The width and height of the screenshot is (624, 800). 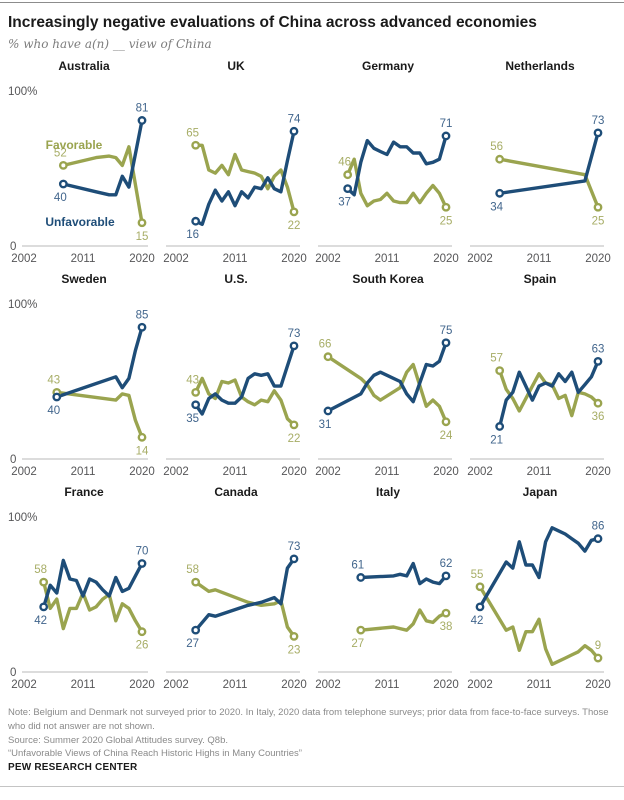 What do you see at coordinates (357, 644) in the screenshot?
I see `favorable-start-value: 27` at bounding box center [357, 644].